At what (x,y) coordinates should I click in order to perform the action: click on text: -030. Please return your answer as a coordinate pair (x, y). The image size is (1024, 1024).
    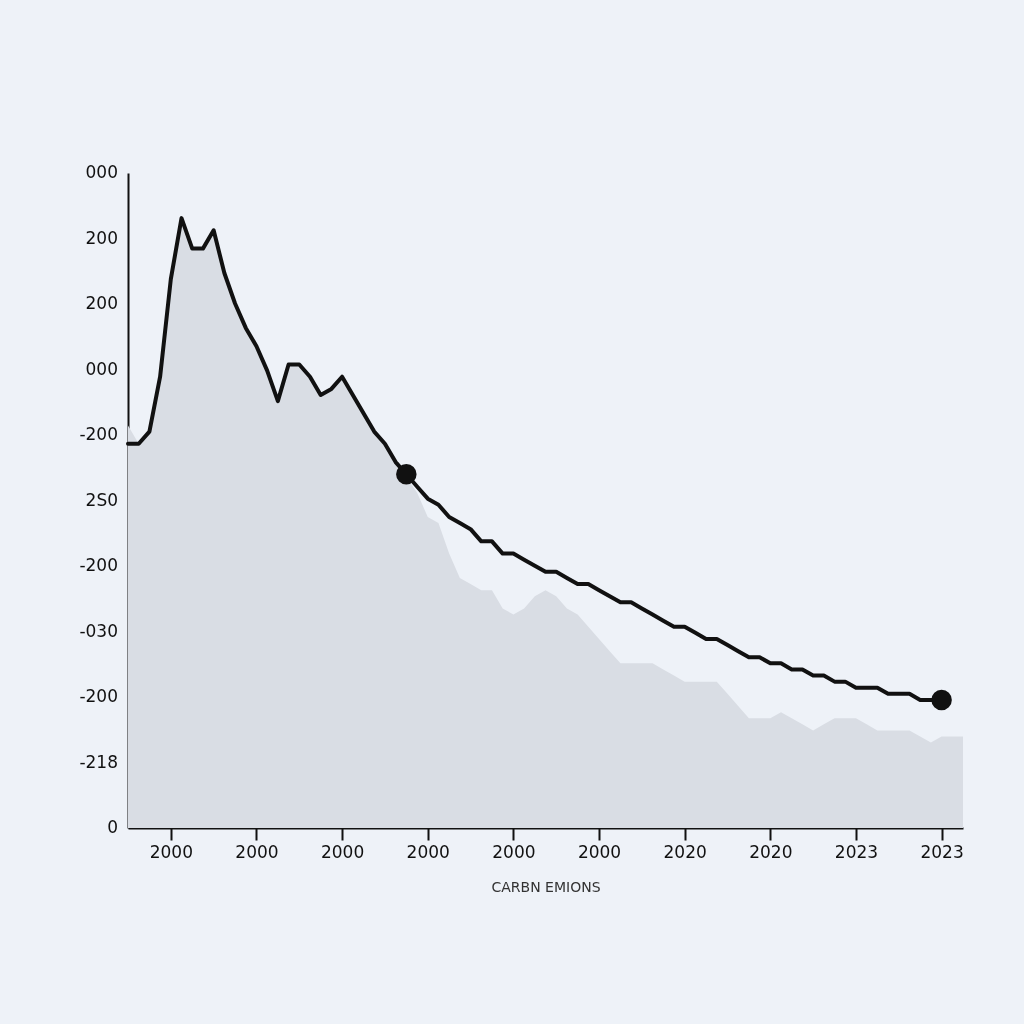
    Looking at the image, I should click on (98, 630).